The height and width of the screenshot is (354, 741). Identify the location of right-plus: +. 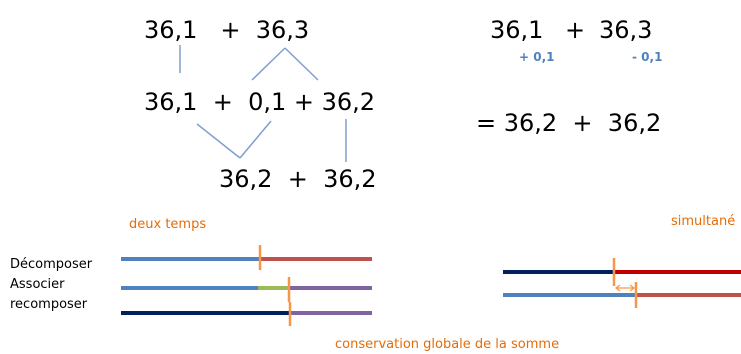
(575, 30).